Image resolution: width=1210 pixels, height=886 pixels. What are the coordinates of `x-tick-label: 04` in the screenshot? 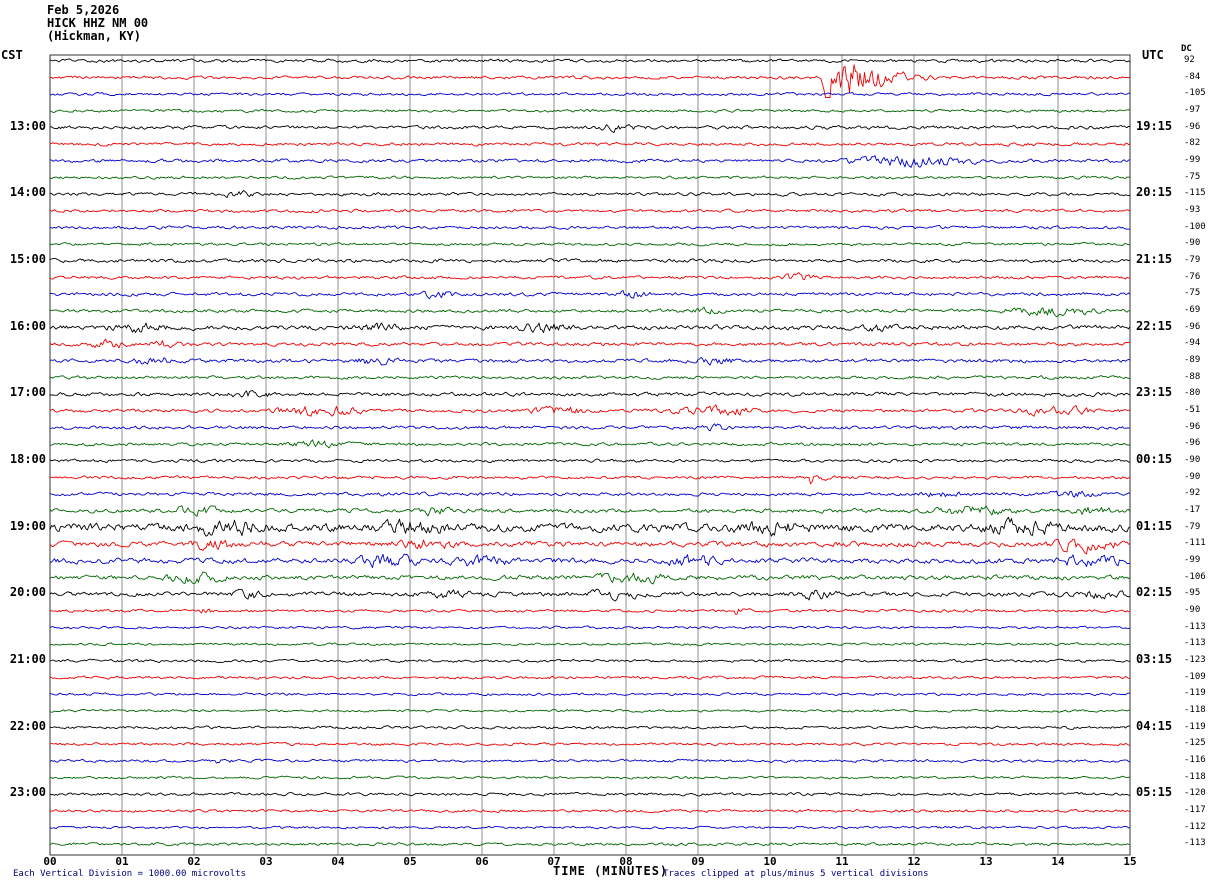 It's located at (338, 861).